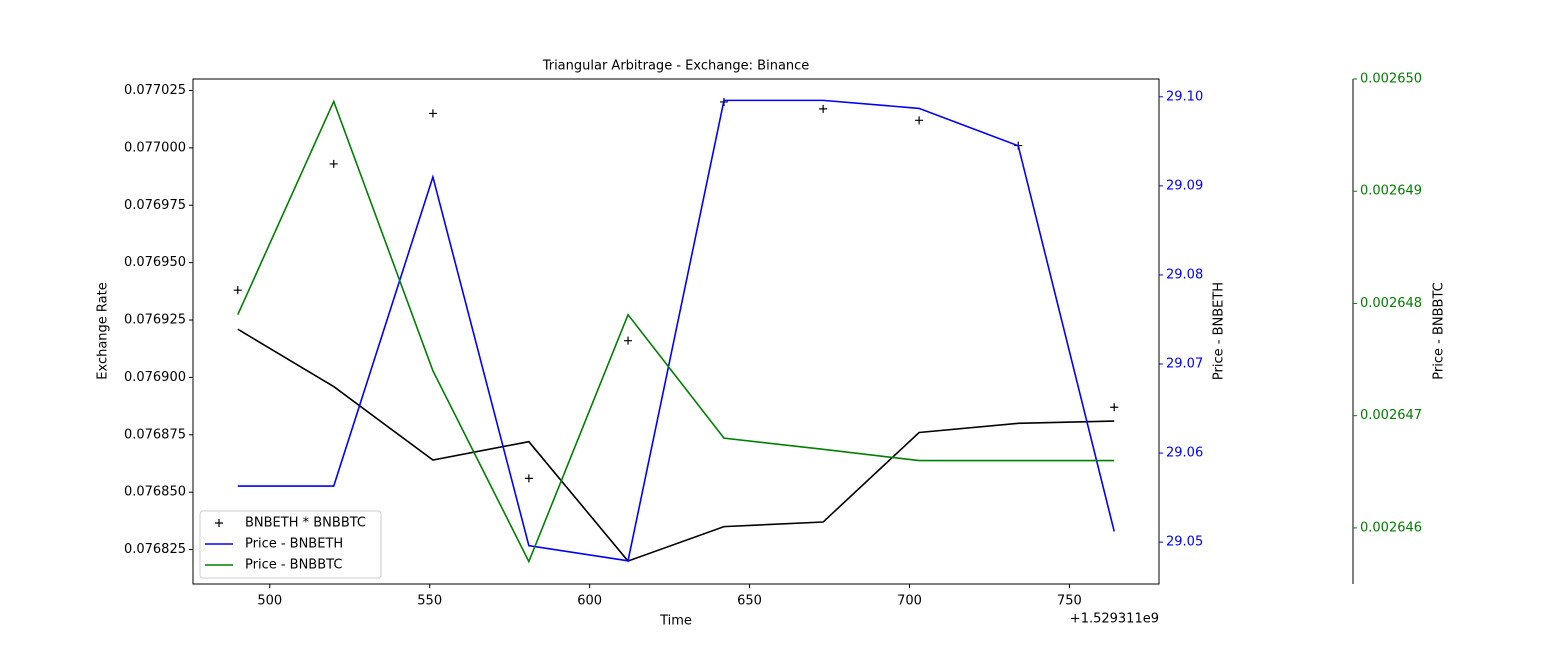 This screenshot has height=661, width=1545. I want to click on x-axis-label: Time, so click(675, 621).